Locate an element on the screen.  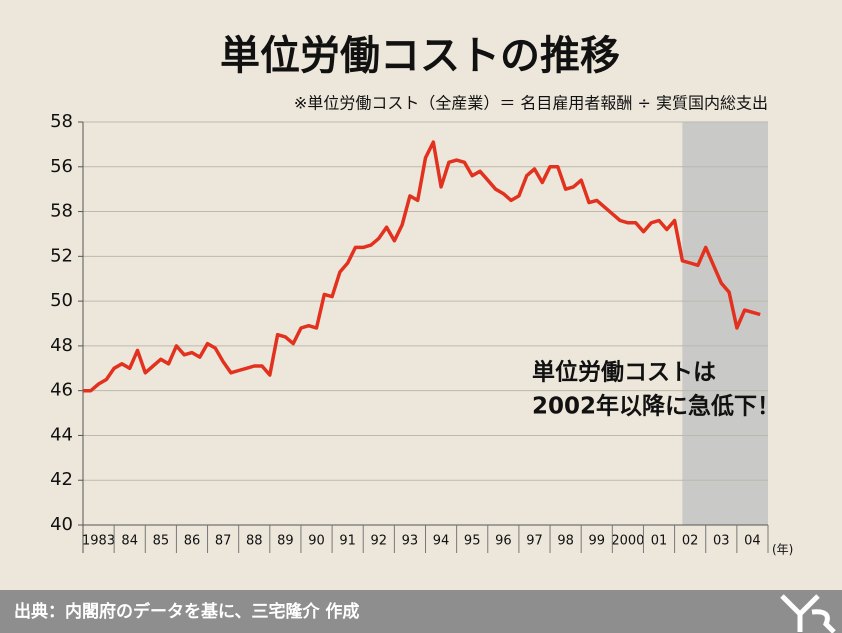
x-tick-label: 87 is located at coordinates (223, 541).